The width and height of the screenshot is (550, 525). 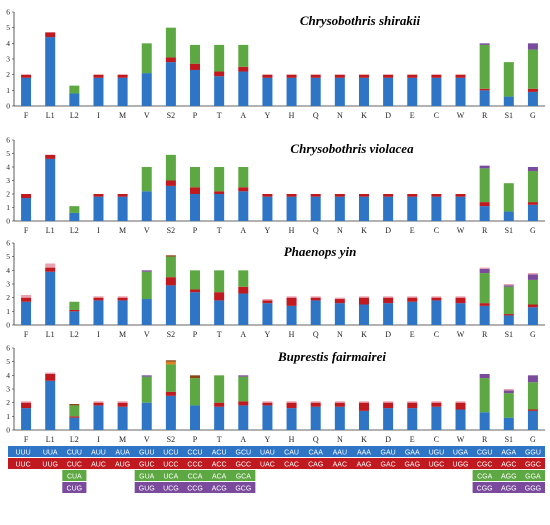 What do you see at coordinates (98, 465) in the screenshot?
I see `codon-label: AUC` at bounding box center [98, 465].